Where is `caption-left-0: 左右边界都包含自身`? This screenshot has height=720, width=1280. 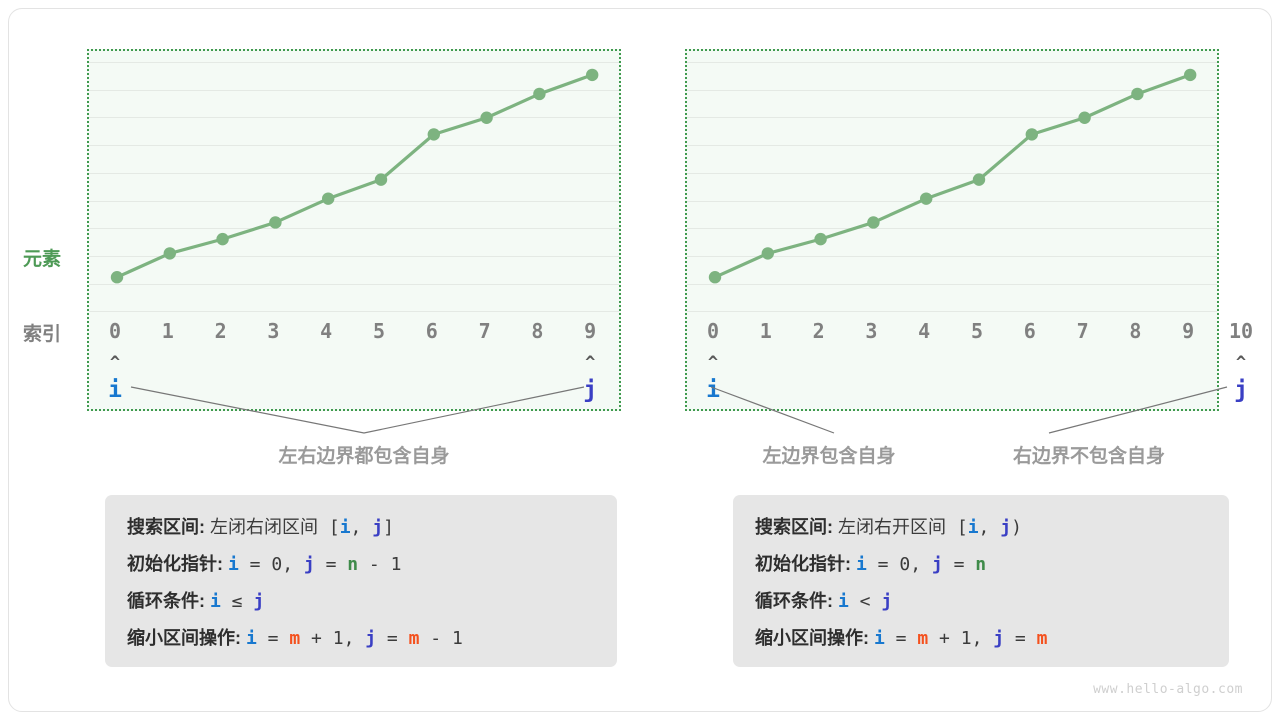
caption-left-0: 左右边界都包含自身 is located at coordinates (364, 456).